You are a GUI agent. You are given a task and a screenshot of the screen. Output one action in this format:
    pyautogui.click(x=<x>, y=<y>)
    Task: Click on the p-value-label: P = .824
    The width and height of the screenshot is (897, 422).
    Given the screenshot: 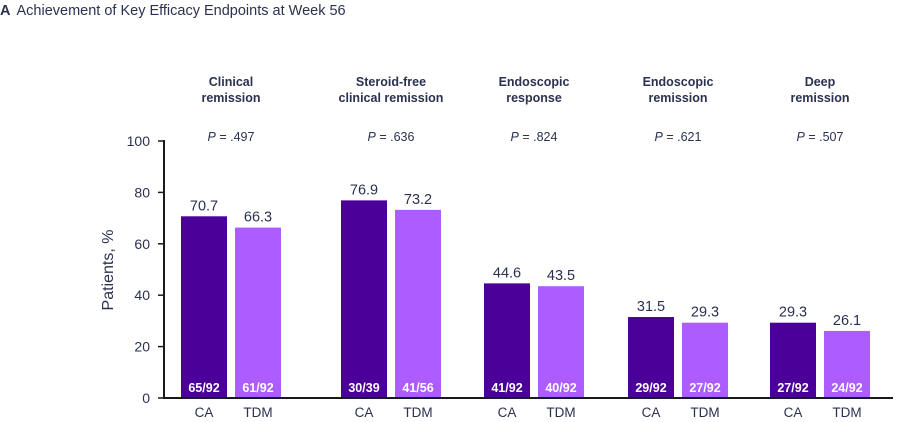 What is the action you would take?
    pyautogui.click(x=534, y=137)
    